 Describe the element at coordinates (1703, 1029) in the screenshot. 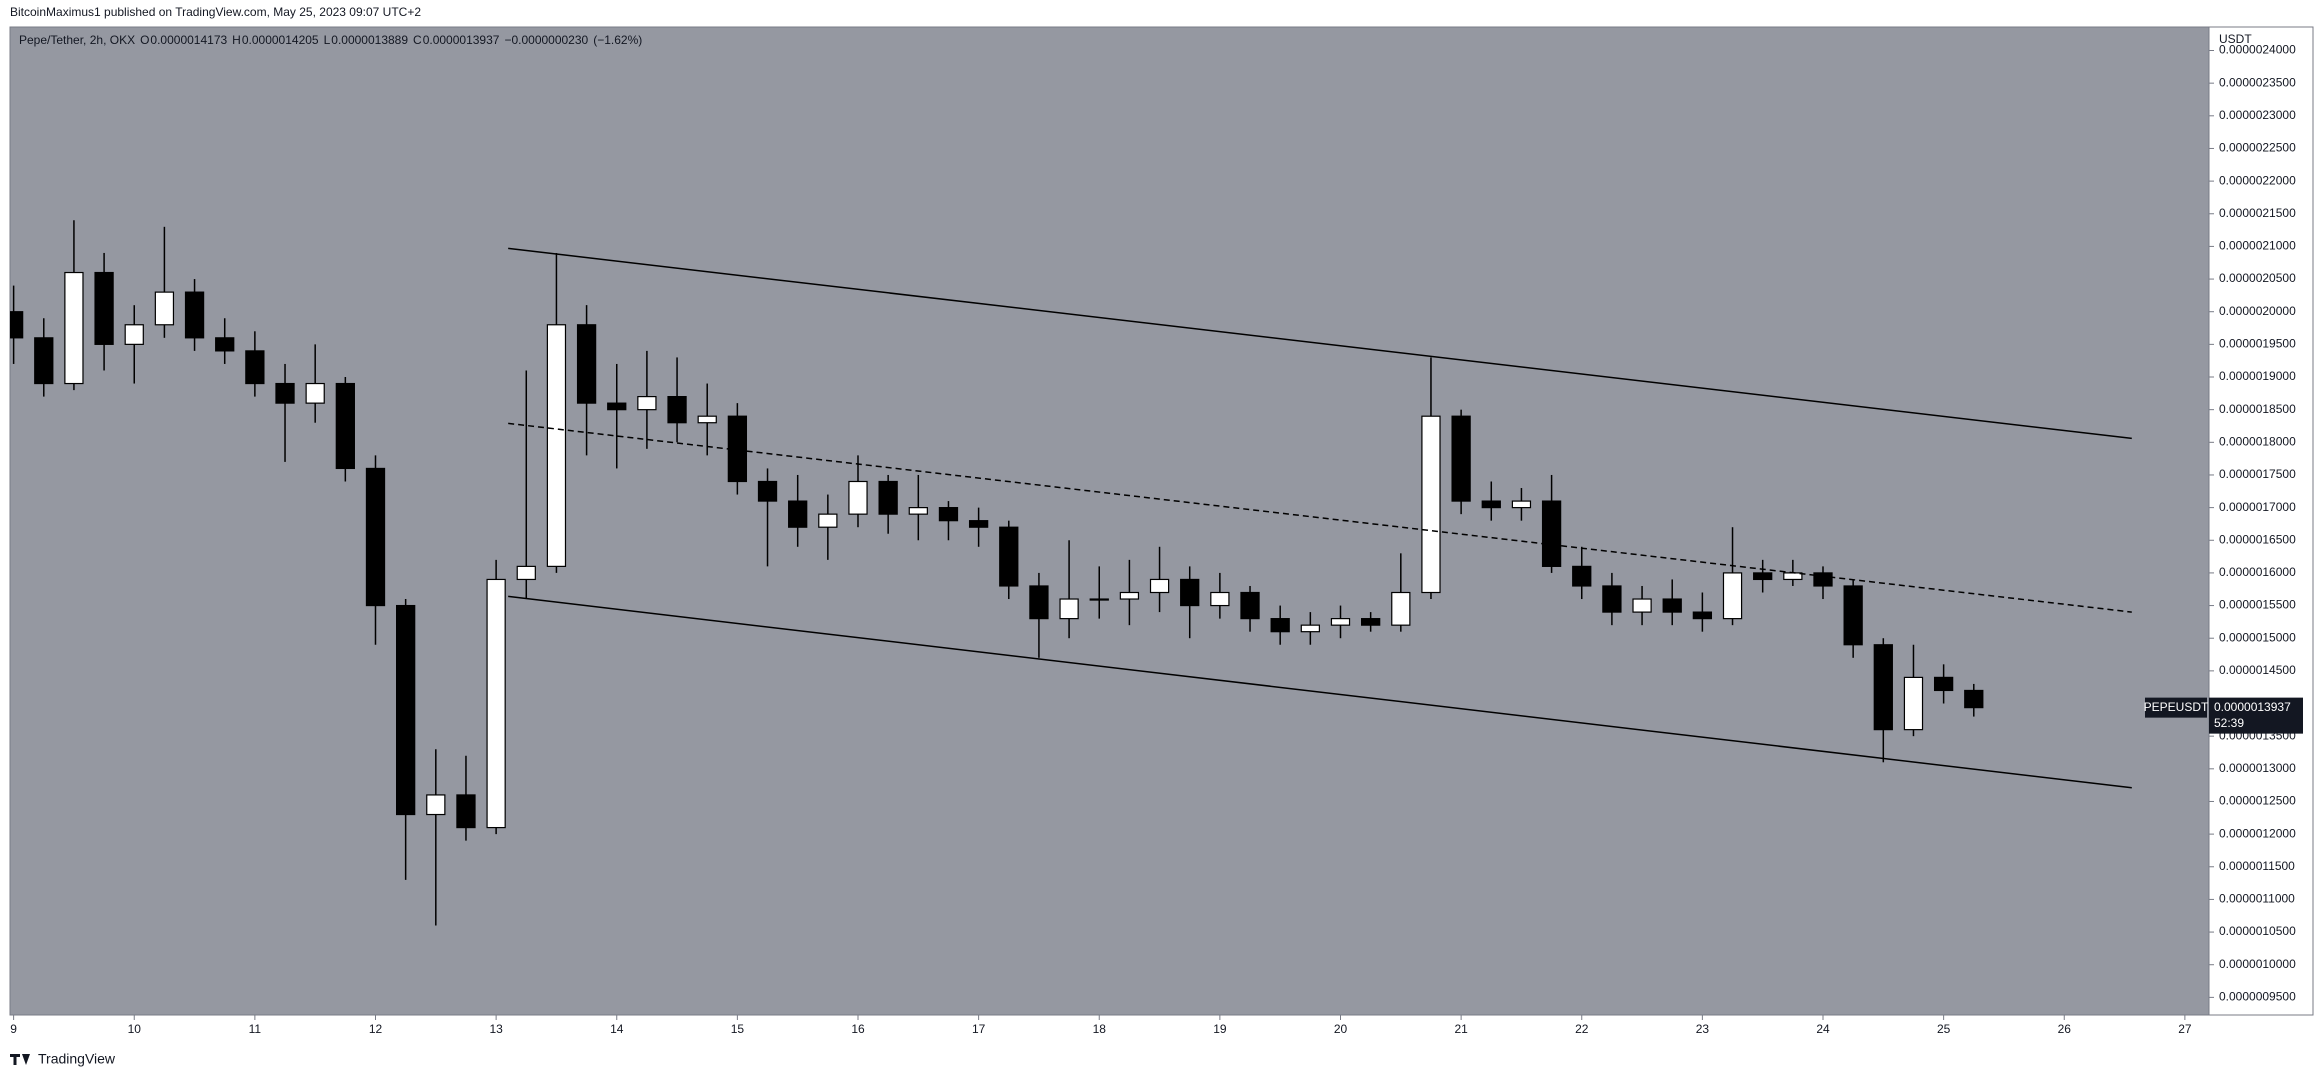

I see `x-tick-label: 23` at that location.